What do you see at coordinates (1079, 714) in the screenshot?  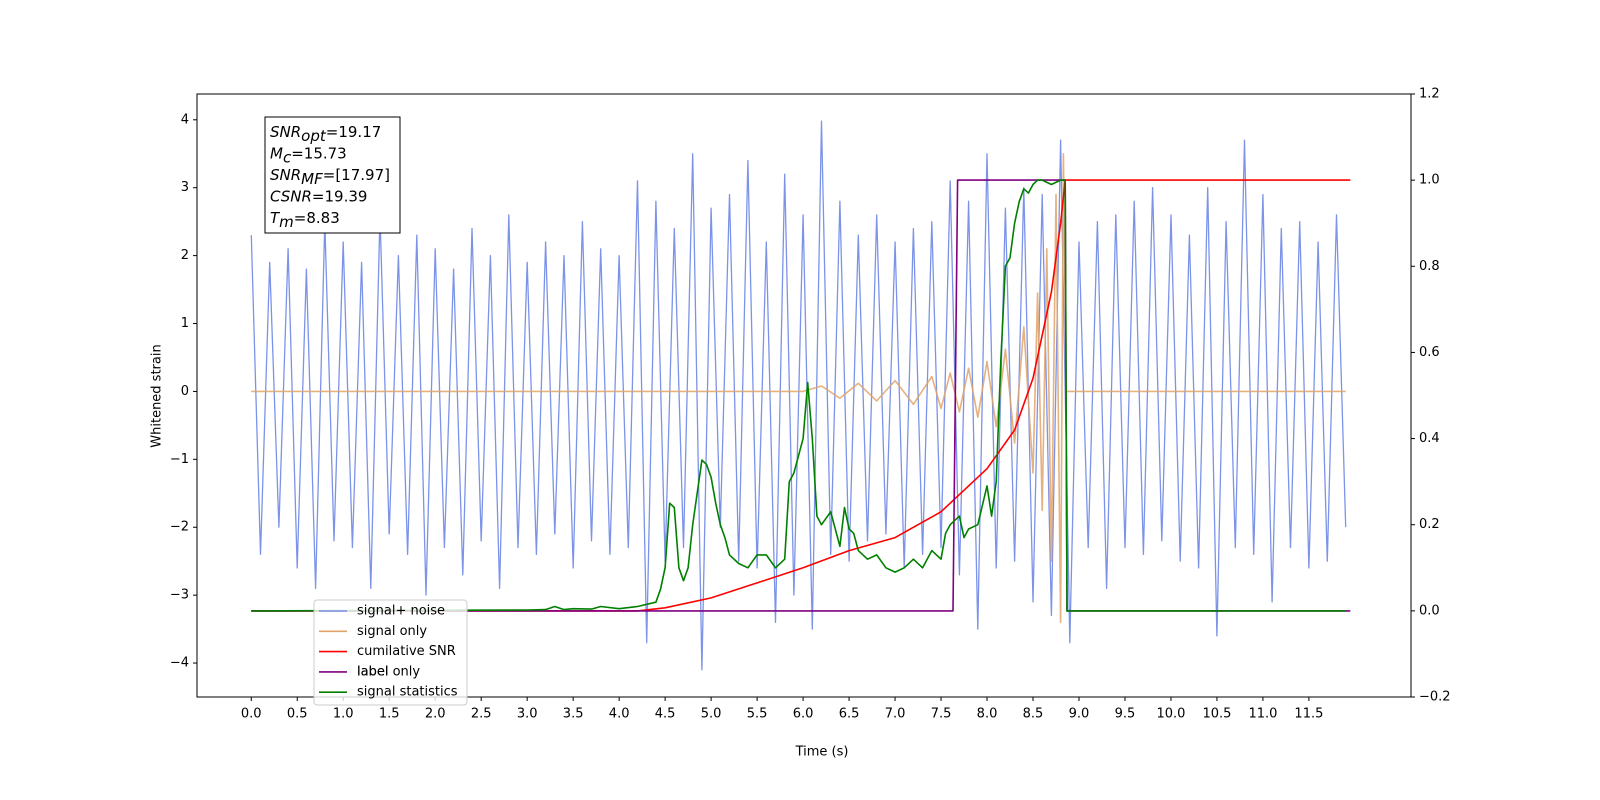 I see `x-tick-label: 9.0` at bounding box center [1079, 714].